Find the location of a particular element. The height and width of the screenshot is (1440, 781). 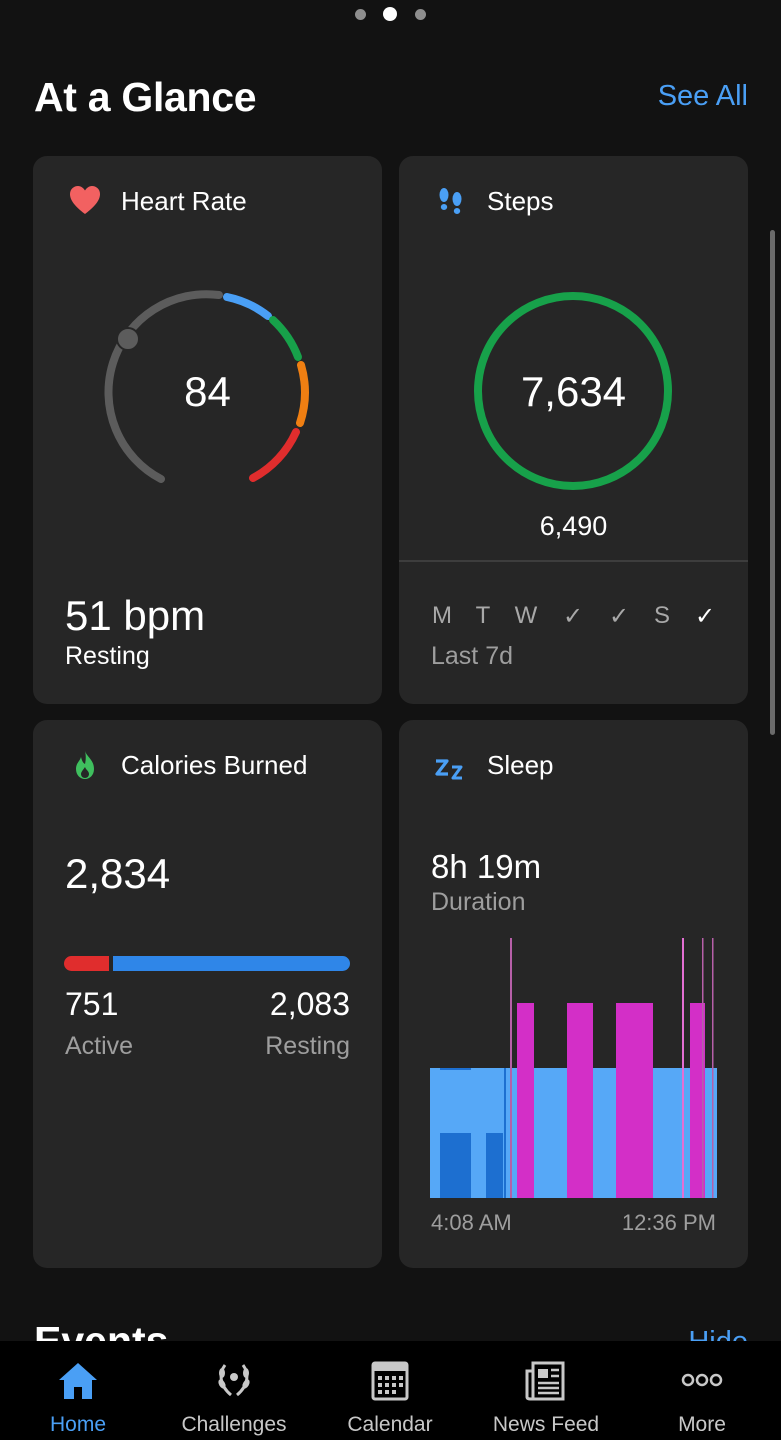

heart-rate-title: Heart Rate is located at coordinates (184, 201).